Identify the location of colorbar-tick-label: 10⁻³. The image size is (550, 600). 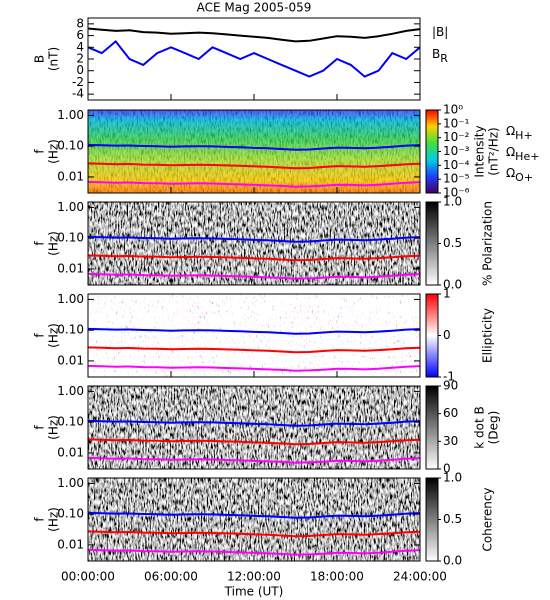
(456, 151).